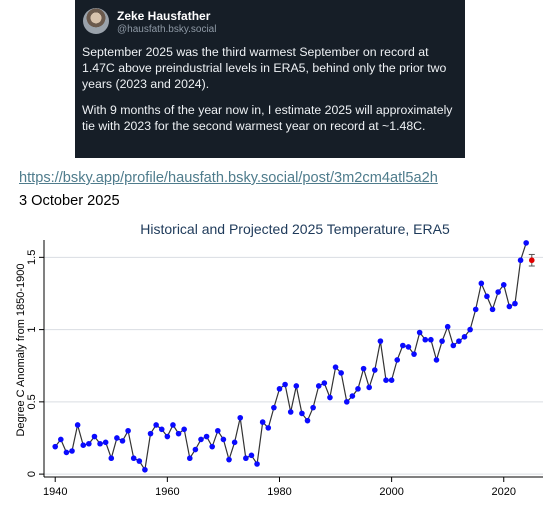 The height and width of the screenshot is (507, 550). I want to click on x-tick-label: 1980, so click(279, 492).